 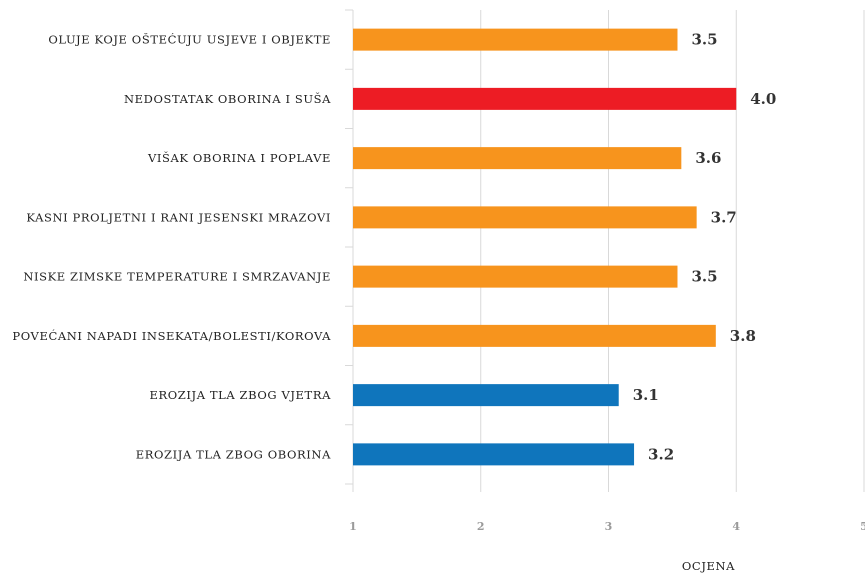 I want to click on x-tick-labels: 1 2 3 4 5, so click(x=607, y=526).